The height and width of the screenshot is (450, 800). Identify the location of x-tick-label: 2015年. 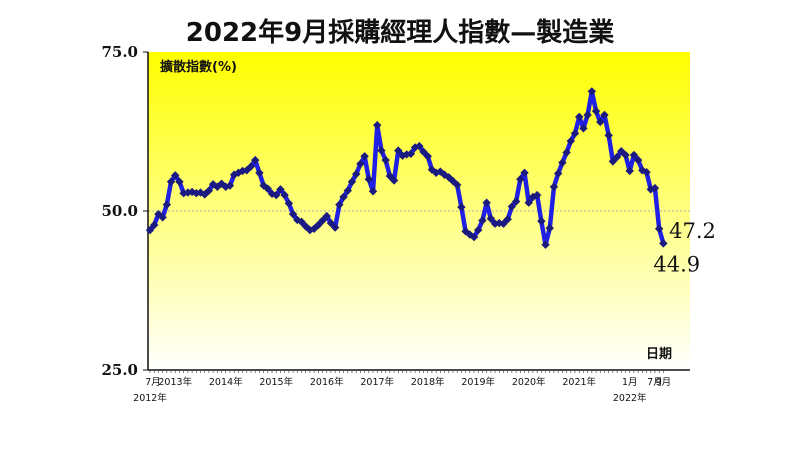
(276, 382).